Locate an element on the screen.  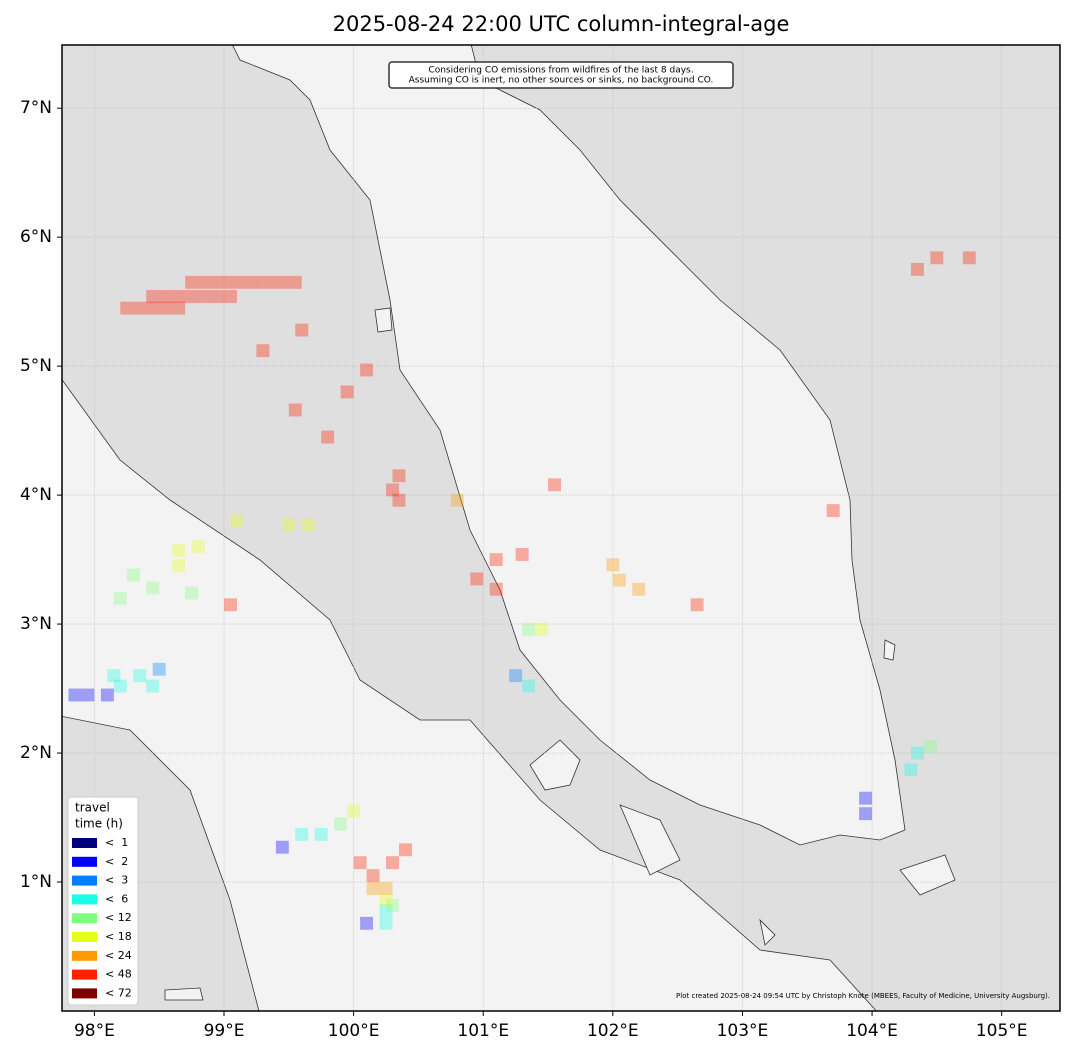
legend-label: < 6 is located at coordinates (116, 898).